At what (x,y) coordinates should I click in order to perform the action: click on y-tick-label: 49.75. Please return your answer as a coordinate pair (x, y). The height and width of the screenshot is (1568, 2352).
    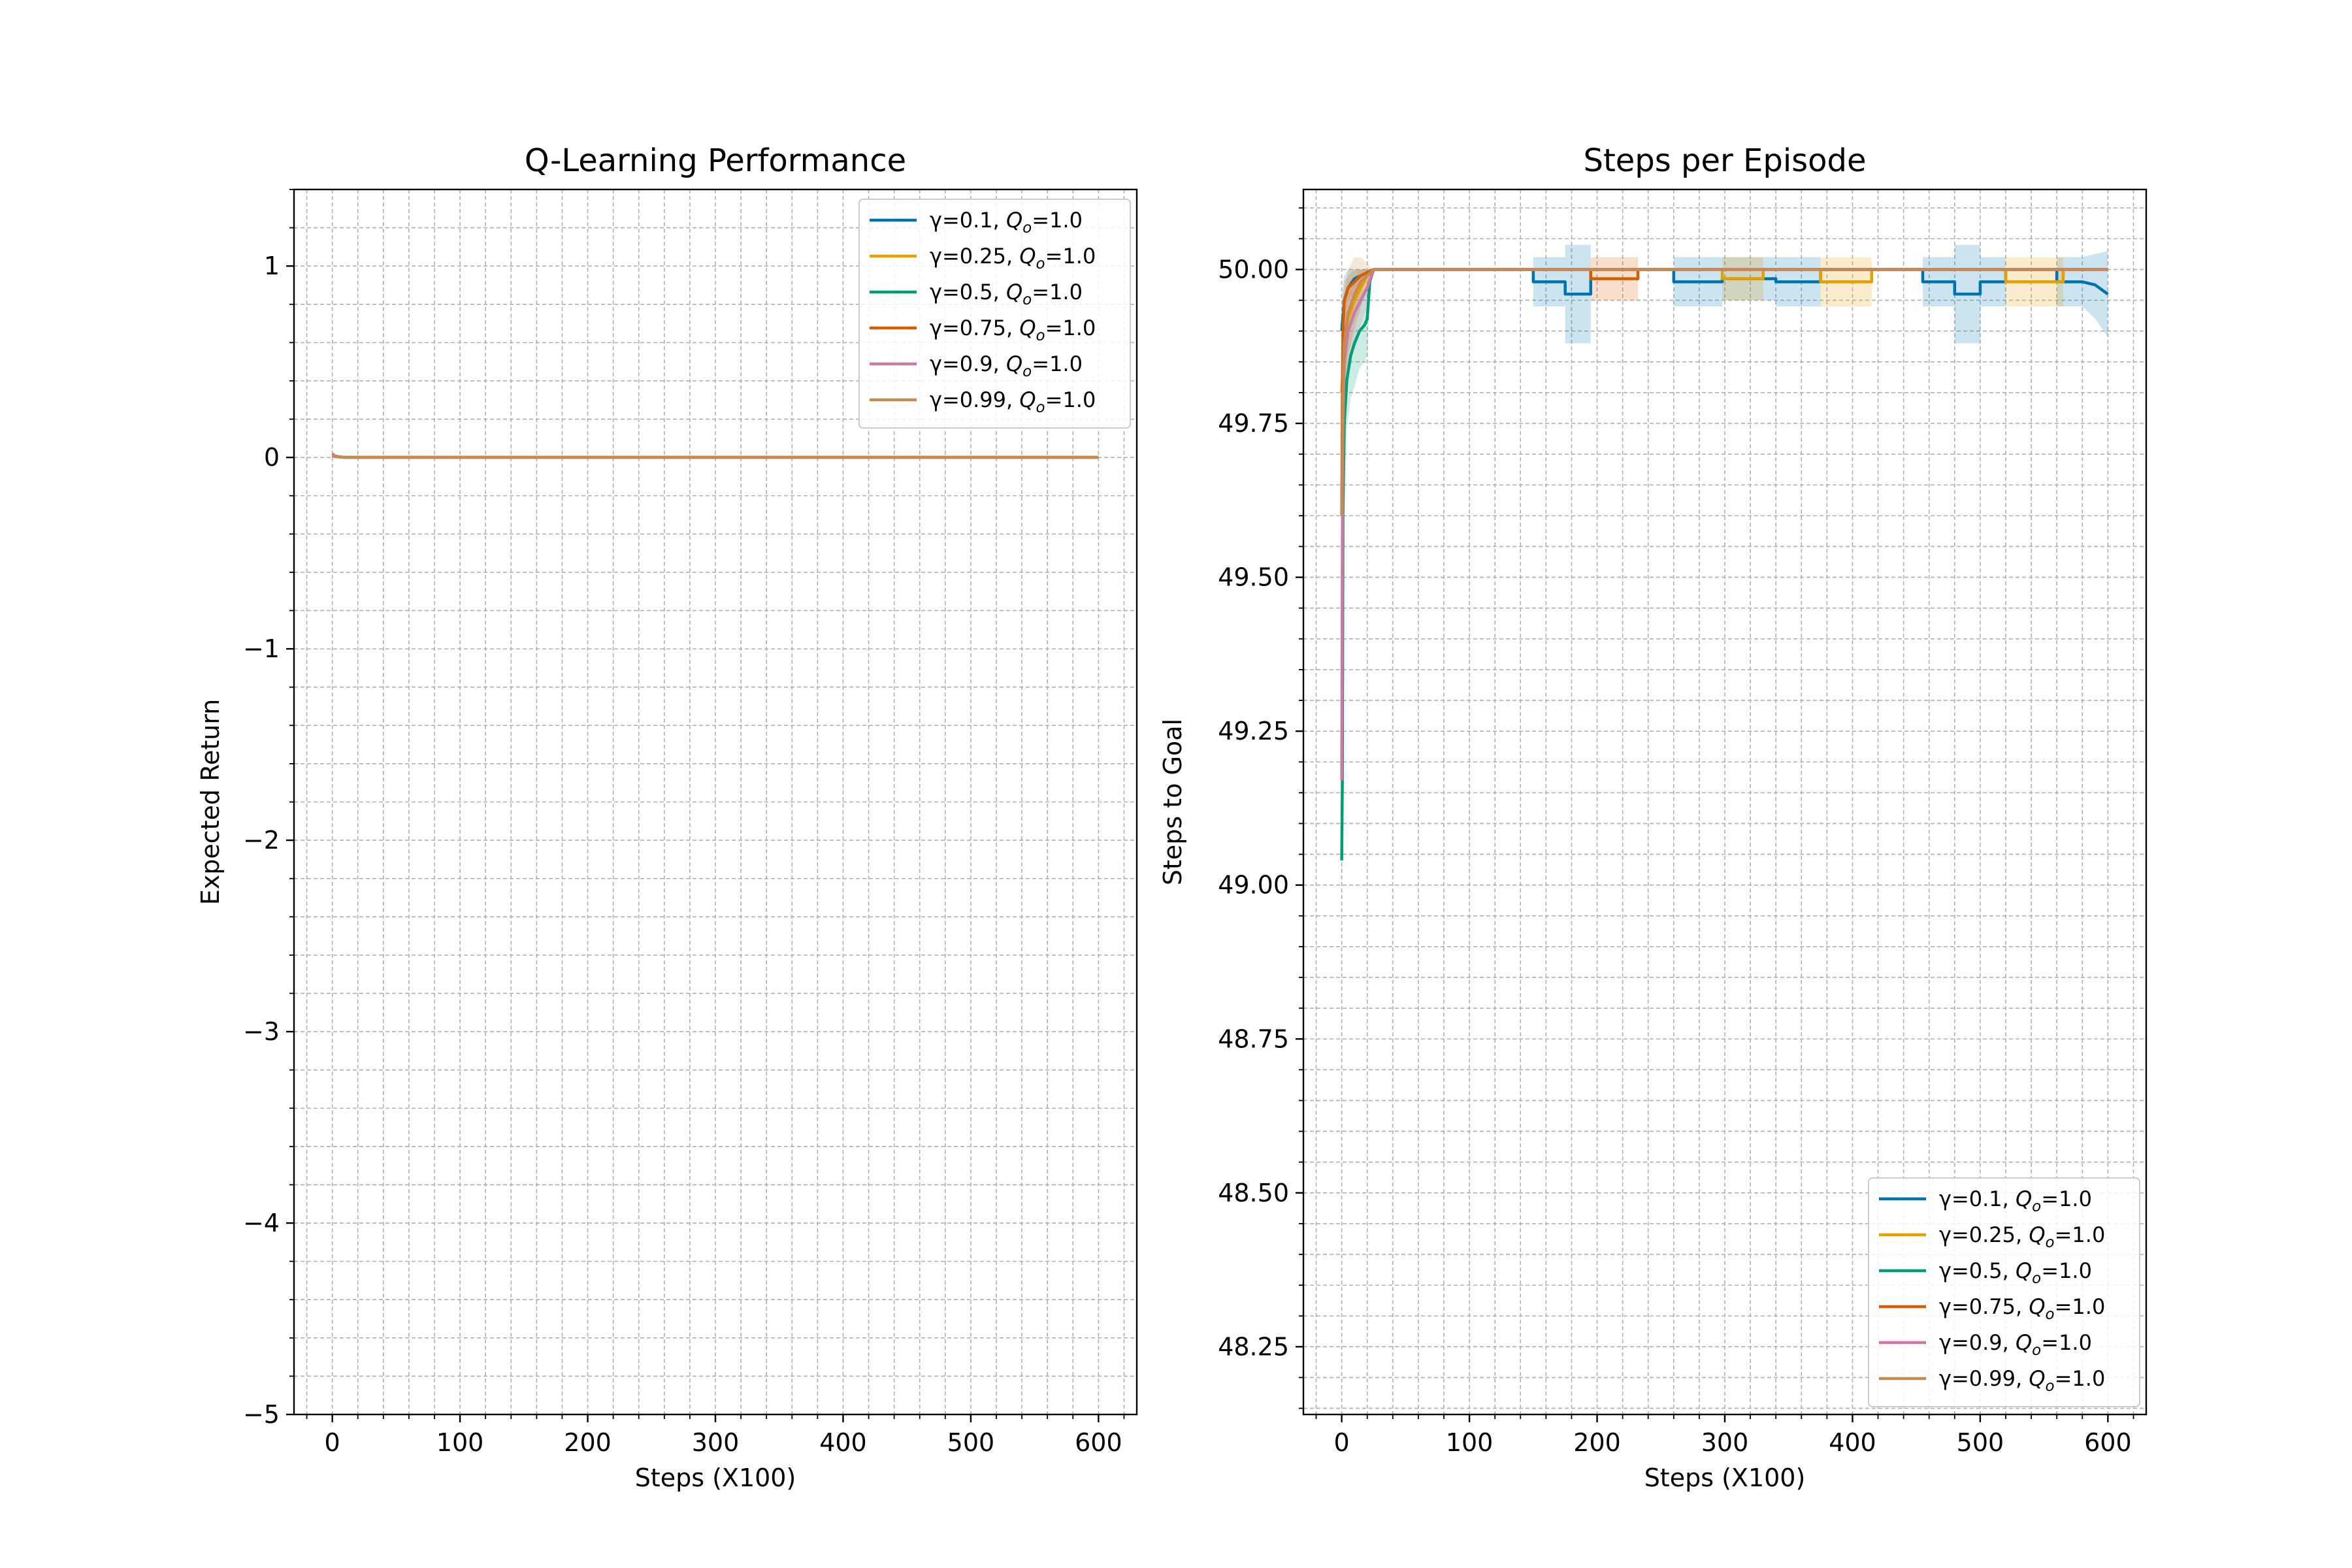
    Looking at the image, I should click on (1253, 423).